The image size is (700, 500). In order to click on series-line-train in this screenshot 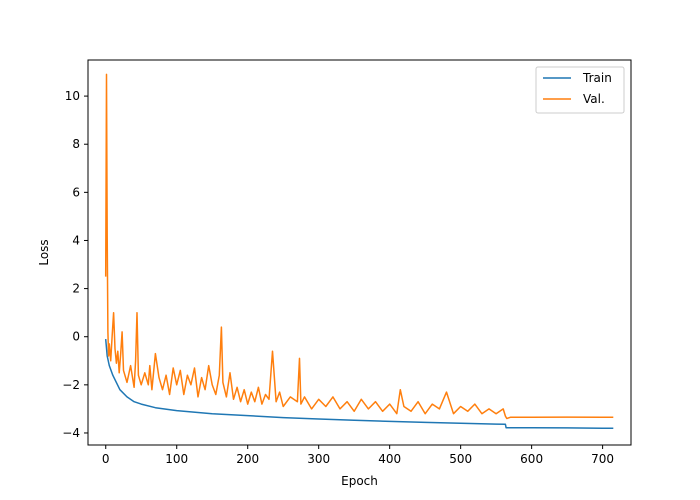, I will do `click(359, 384)`.